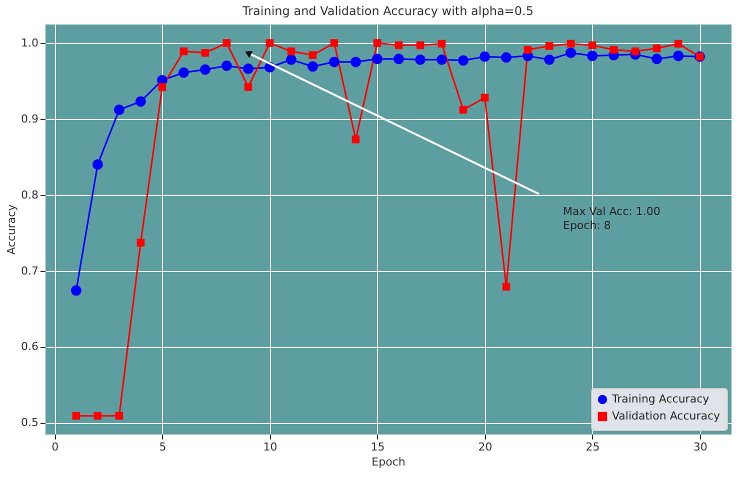 This screenshot has width=751, height=486. What do you see at coordinates (660, 399) in the screenshot?
I see `legend-label: Training Accuracy` at bounding box center [660, 399].